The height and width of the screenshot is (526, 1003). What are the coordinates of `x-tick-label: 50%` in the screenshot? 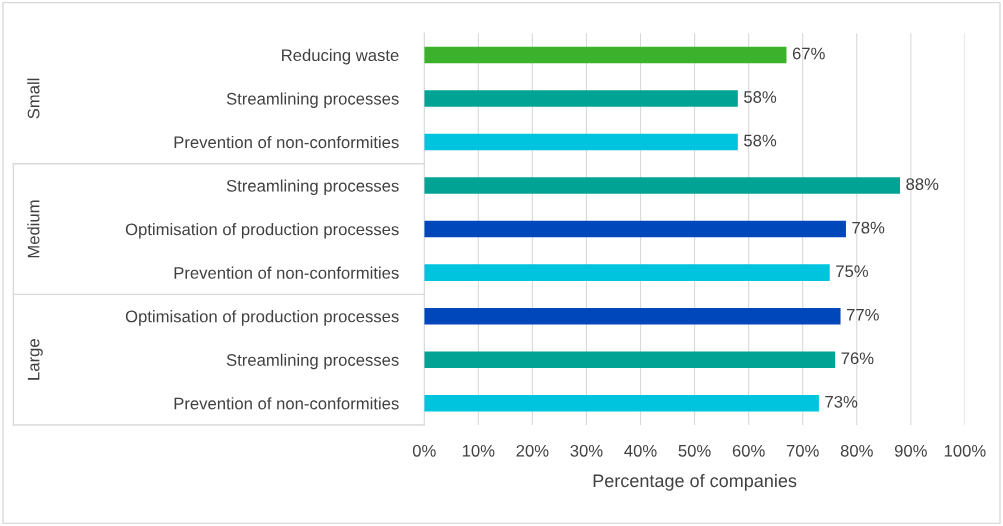 It's located at (694, 450).